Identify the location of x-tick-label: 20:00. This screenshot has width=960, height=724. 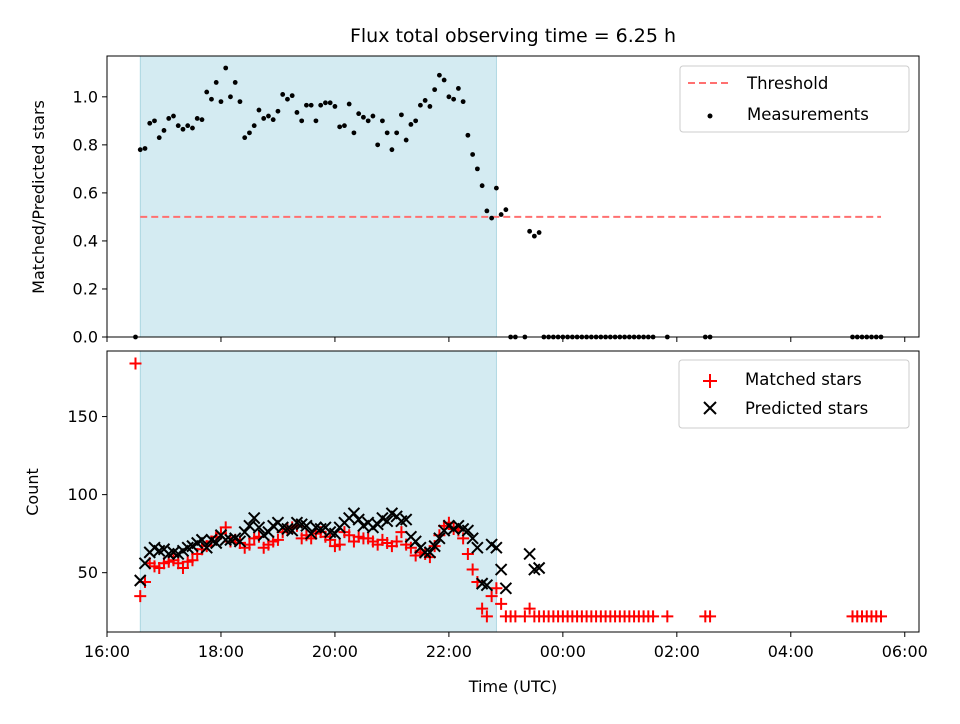
(335, 651).